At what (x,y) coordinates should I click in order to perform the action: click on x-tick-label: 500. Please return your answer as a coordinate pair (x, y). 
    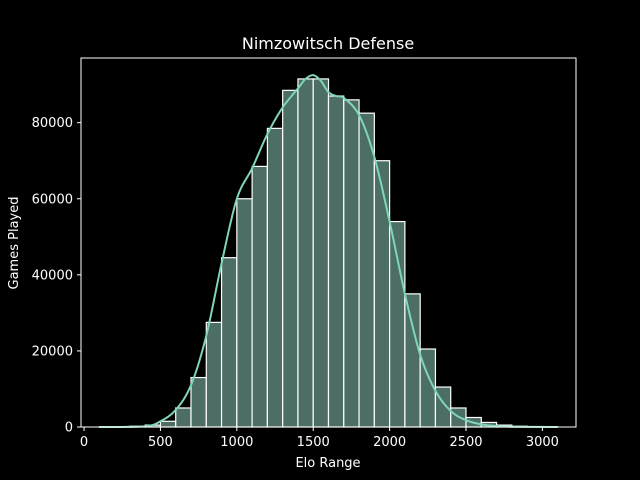
    Looking at the image, I should click on (160, 442).